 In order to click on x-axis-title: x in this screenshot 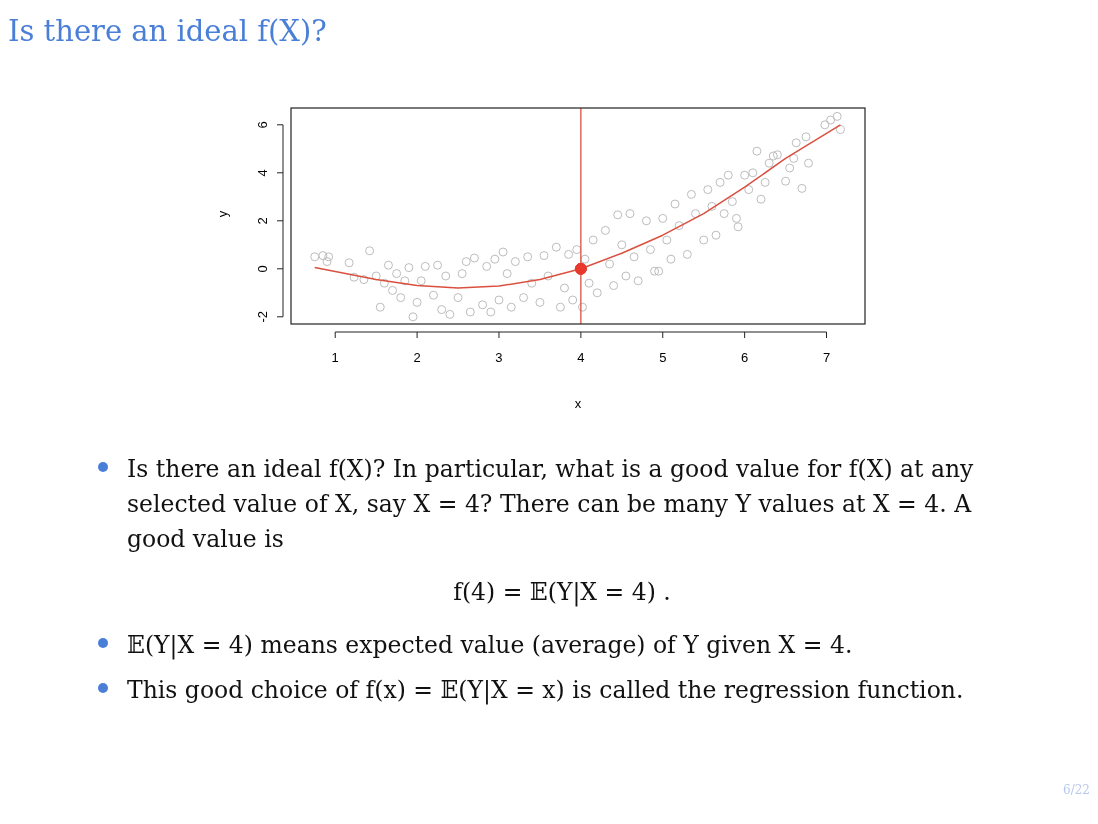, I will do `click(578, 403)`.